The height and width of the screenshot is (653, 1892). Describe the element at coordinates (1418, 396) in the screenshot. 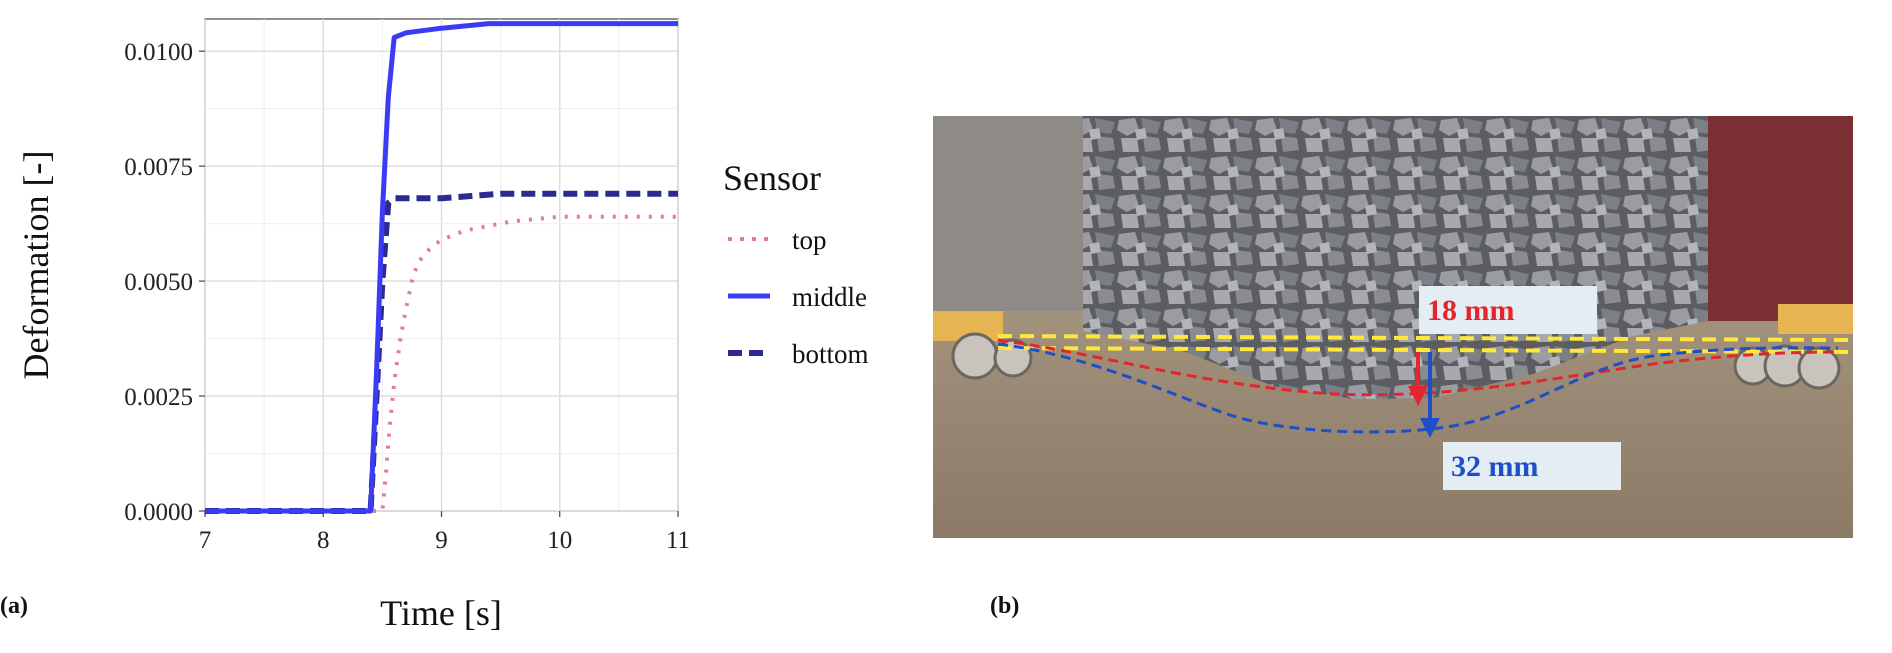

I see `red-arrowhead` at that location.